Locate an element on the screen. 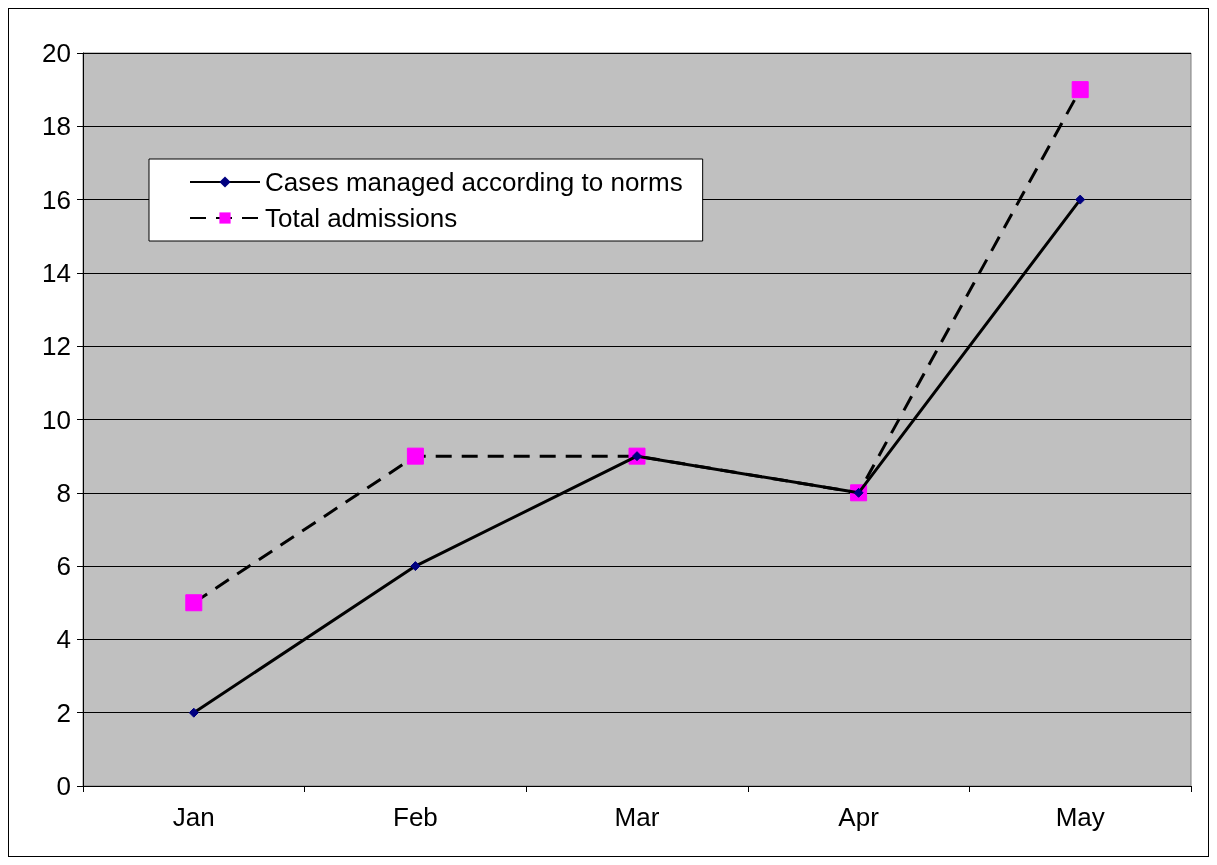 Image resolution: width=1217 pixels, height=865 pixels. x-tick-label: Mar is located at coordinates (637, 817).